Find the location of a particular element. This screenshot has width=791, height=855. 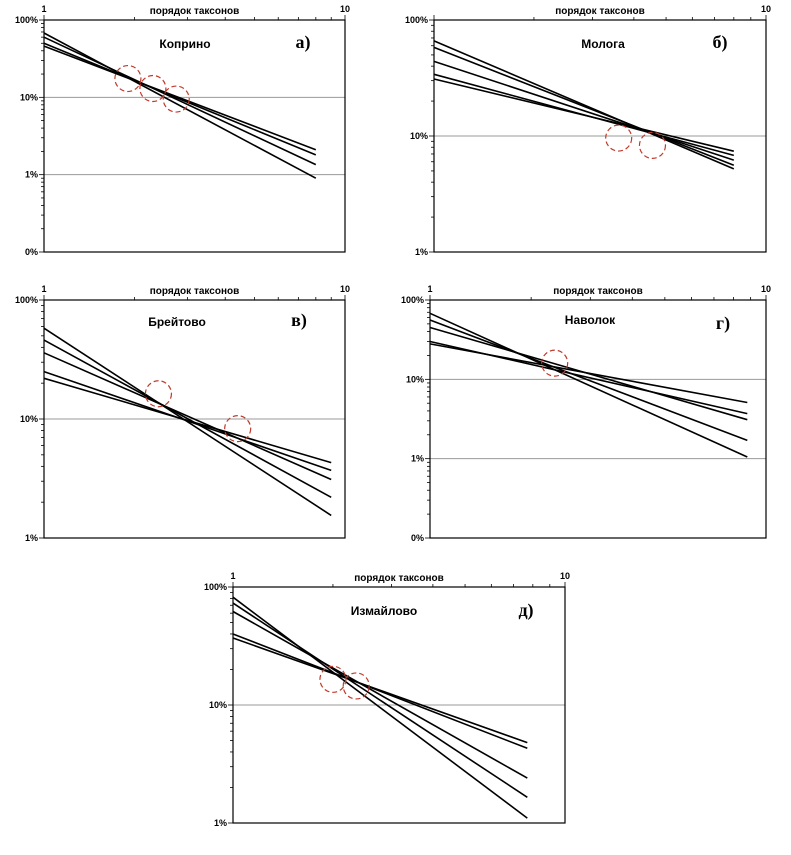

panel-title: Измайлово is located at coordinates (384, 611).